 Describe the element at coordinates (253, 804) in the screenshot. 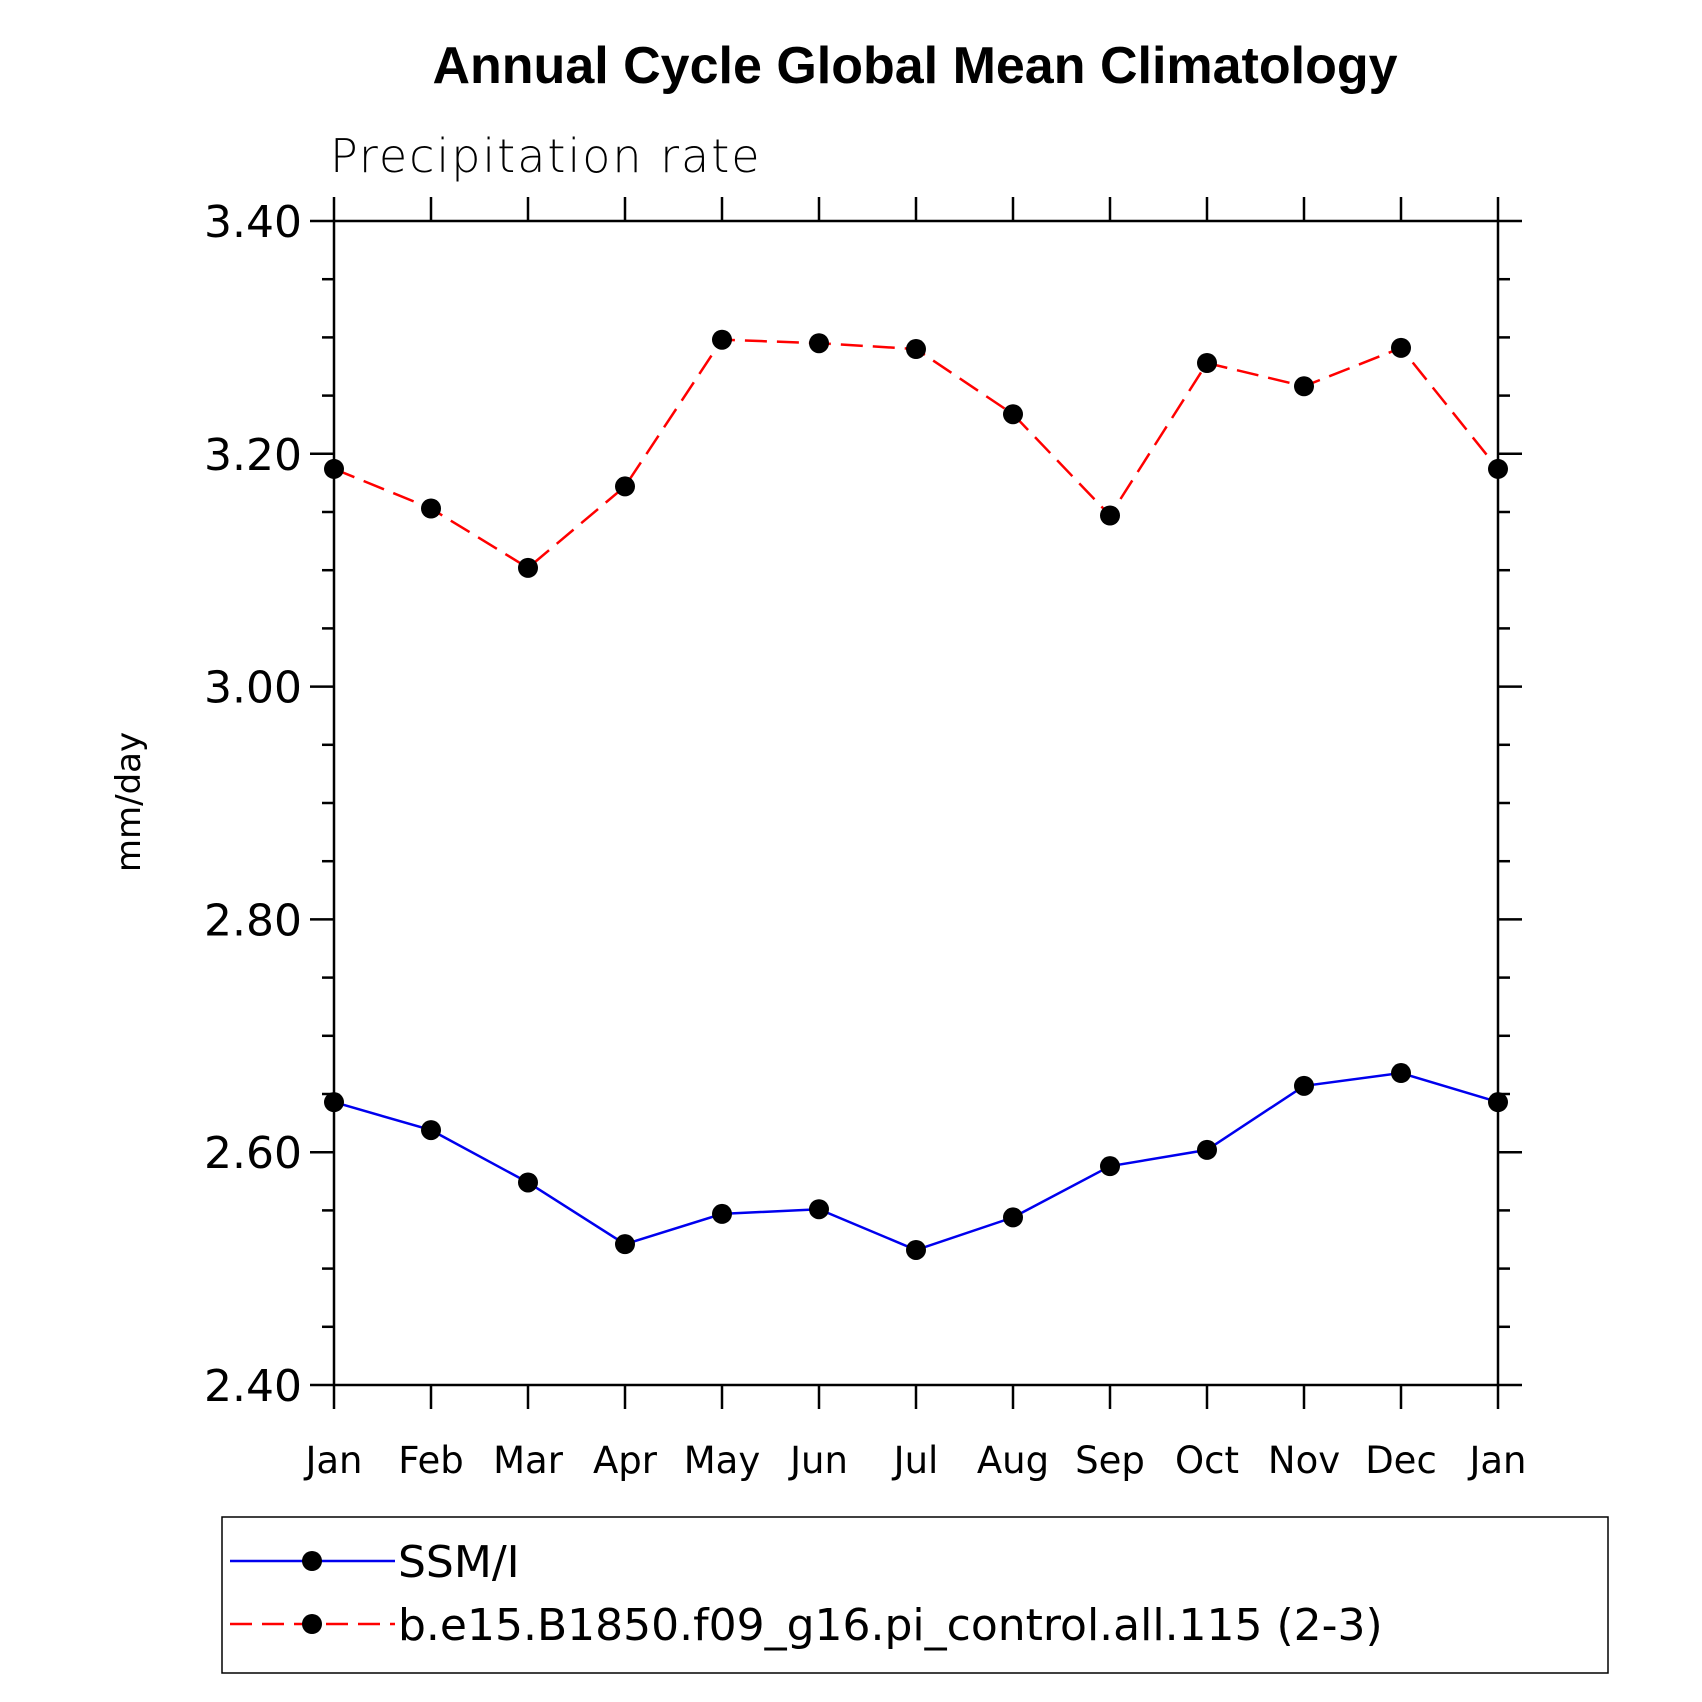

I see `y-tick-labels: 2.40 2.60 2.80 3.00 3.20 3.40` at that location.